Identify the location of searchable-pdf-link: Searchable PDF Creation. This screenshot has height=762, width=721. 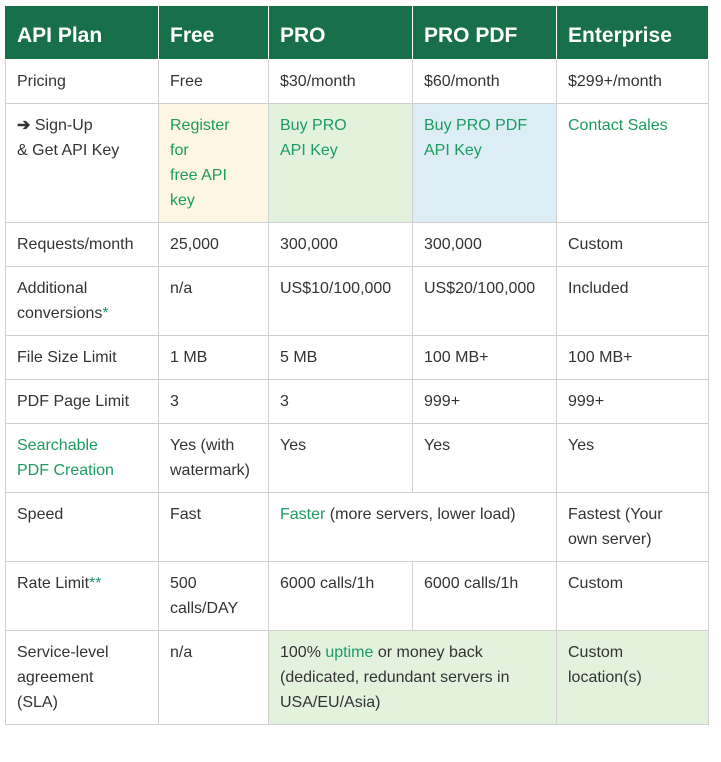
(82, 458).